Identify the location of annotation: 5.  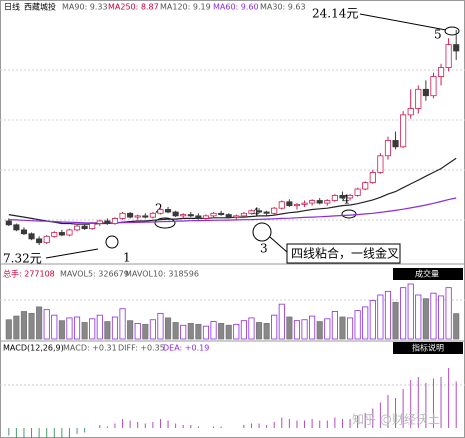
(438, 35).